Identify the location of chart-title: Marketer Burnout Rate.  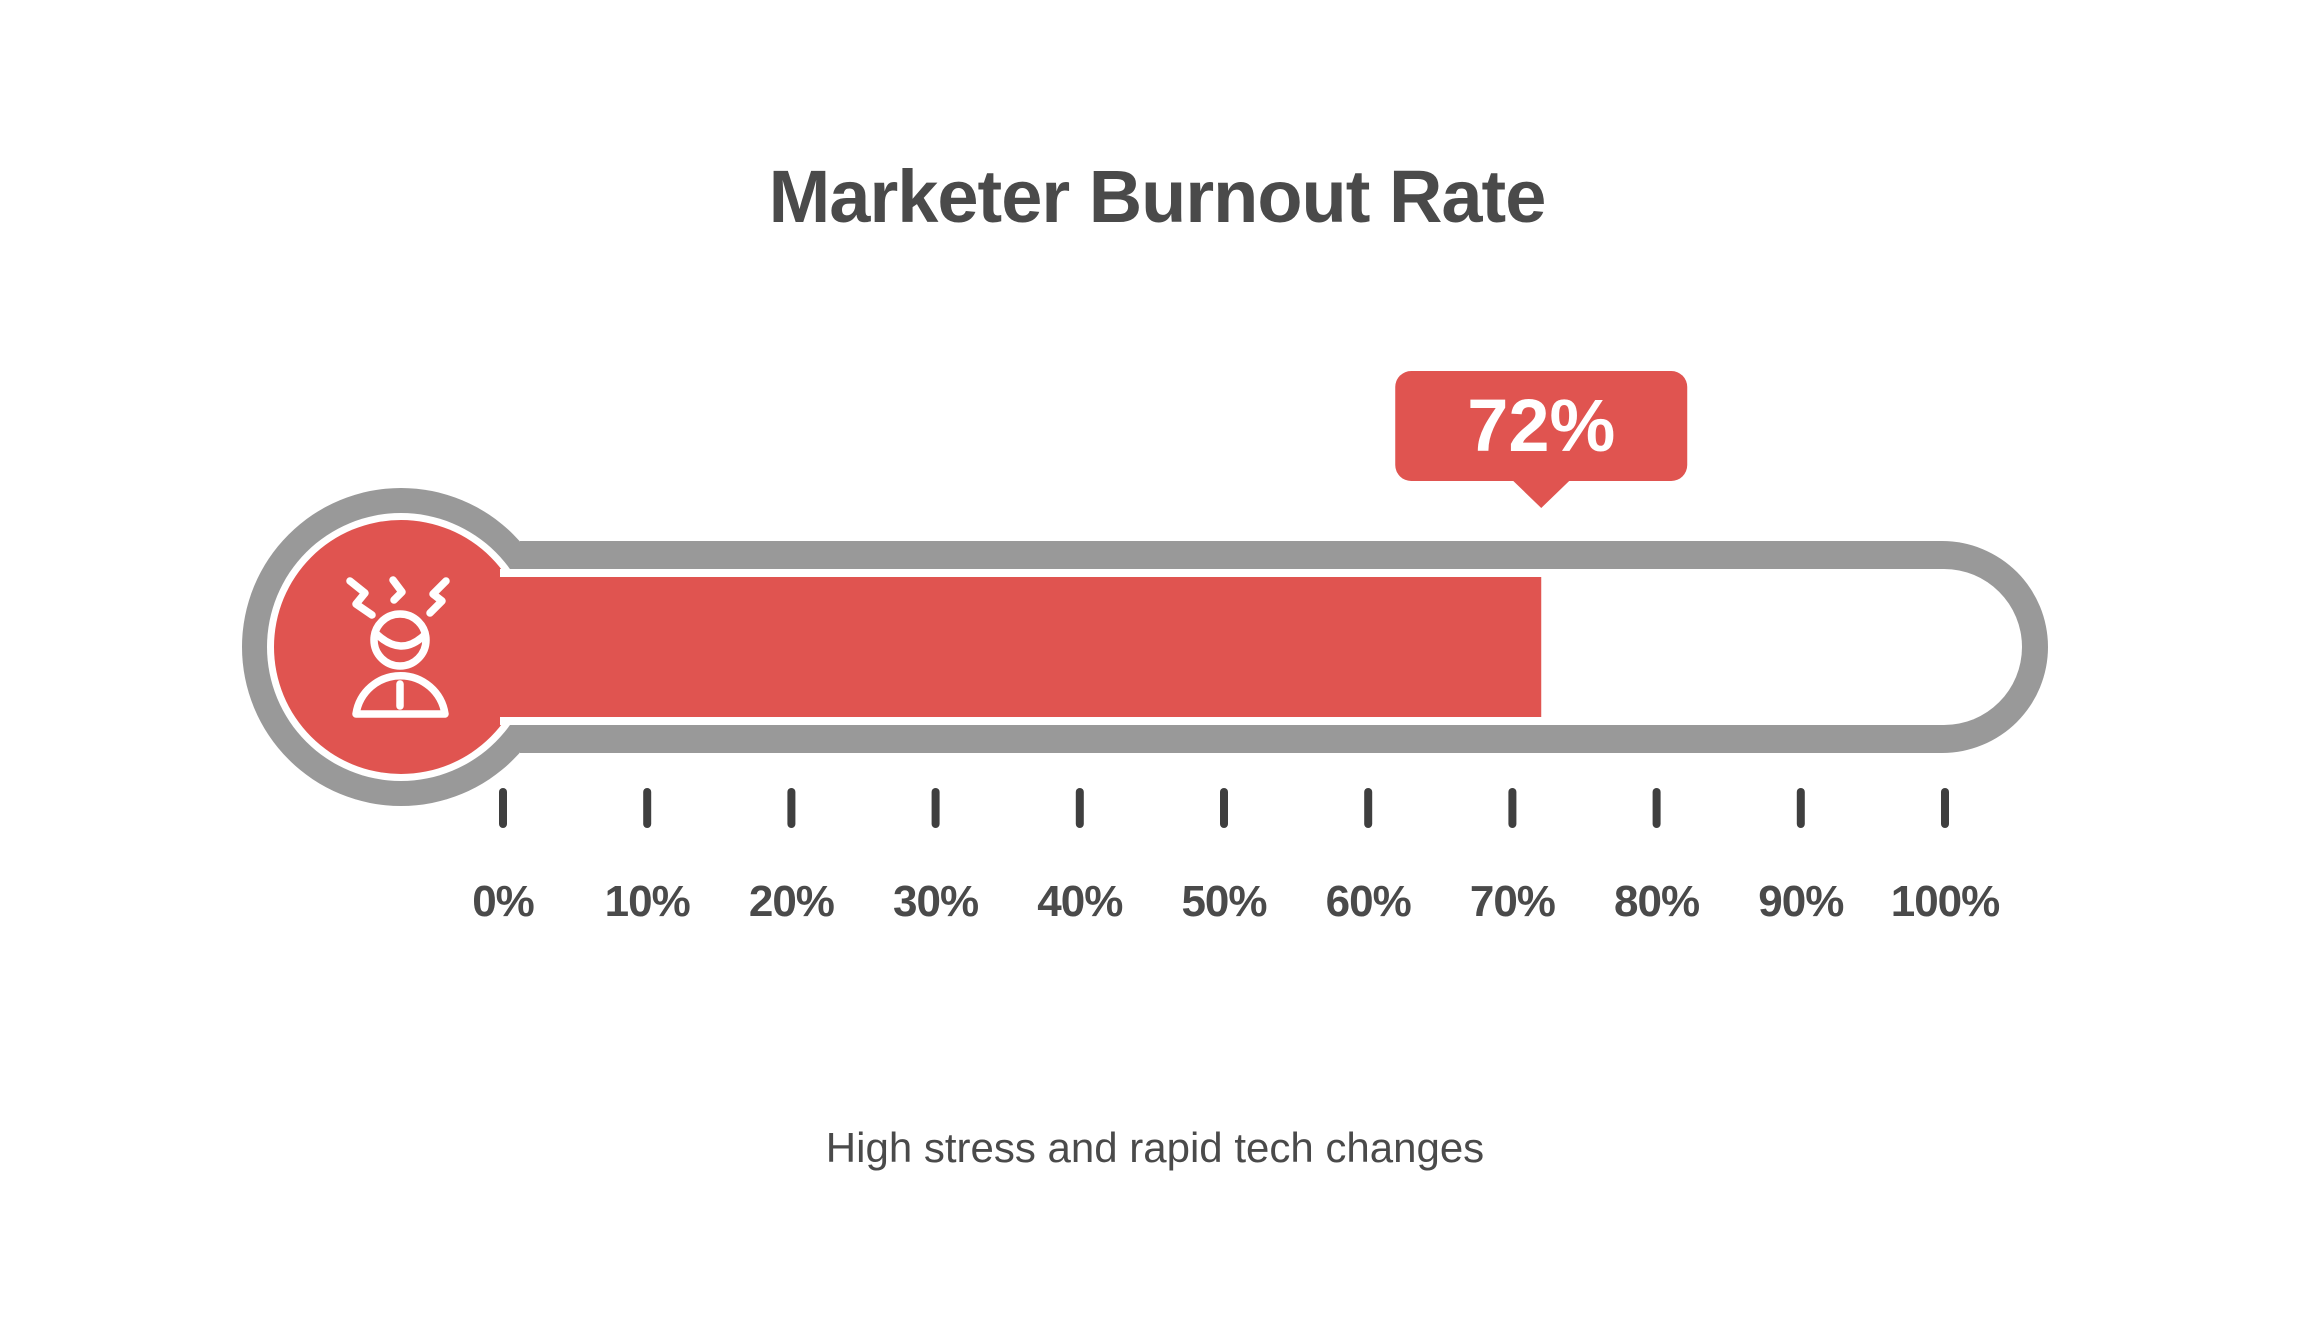
(1157, 196).